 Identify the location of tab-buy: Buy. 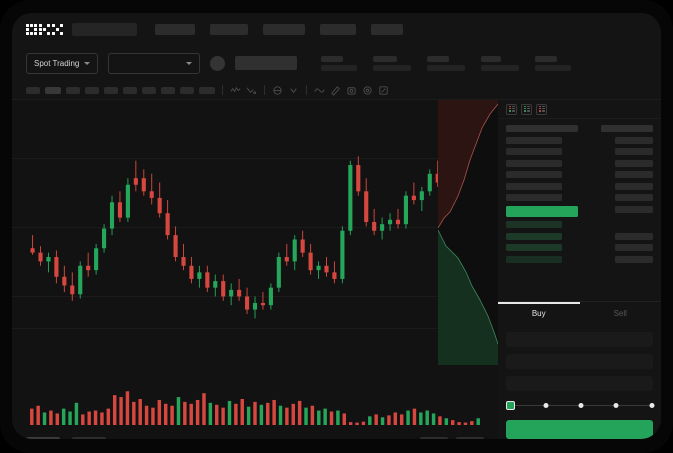
(539, 313).